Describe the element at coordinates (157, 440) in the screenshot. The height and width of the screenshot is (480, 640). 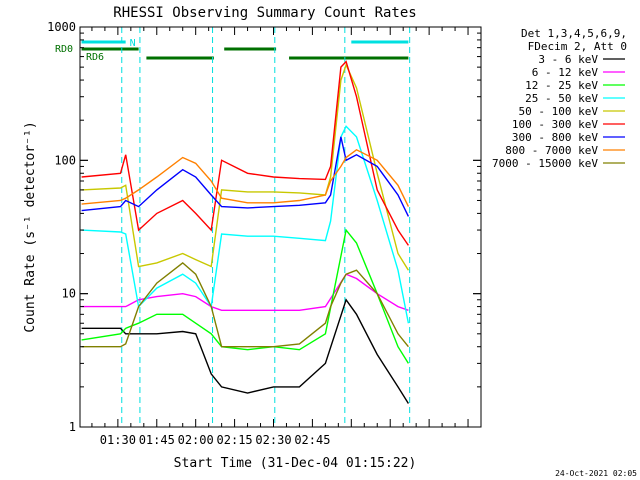
I see `x-tick-label: 01:45` at that location.